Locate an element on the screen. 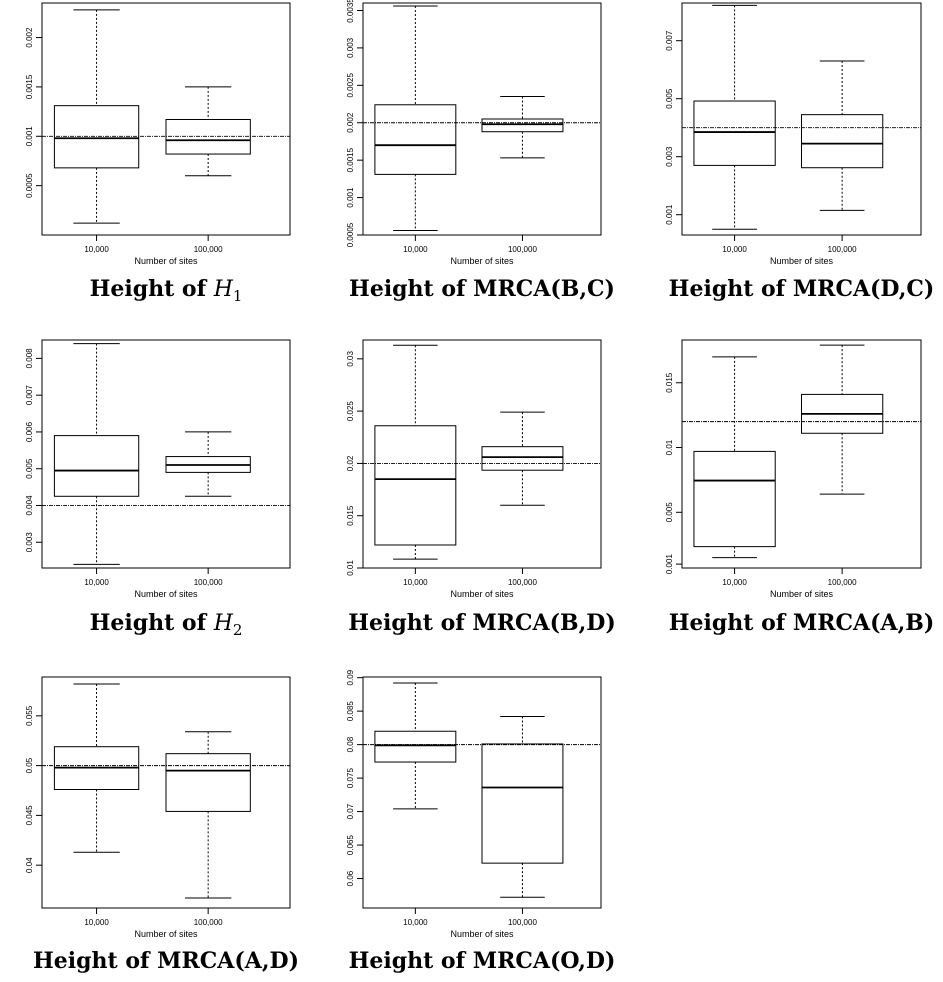  panel-caption: Height of MRCA(O,D) is located at coordinates (482, 961).